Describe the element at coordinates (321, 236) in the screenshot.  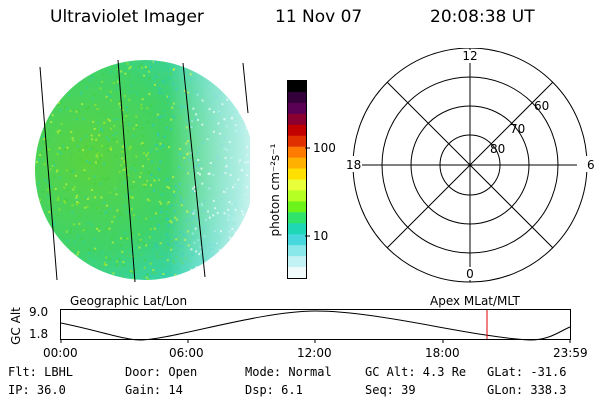
I see `colorbar-tick-10: 10` at that location.